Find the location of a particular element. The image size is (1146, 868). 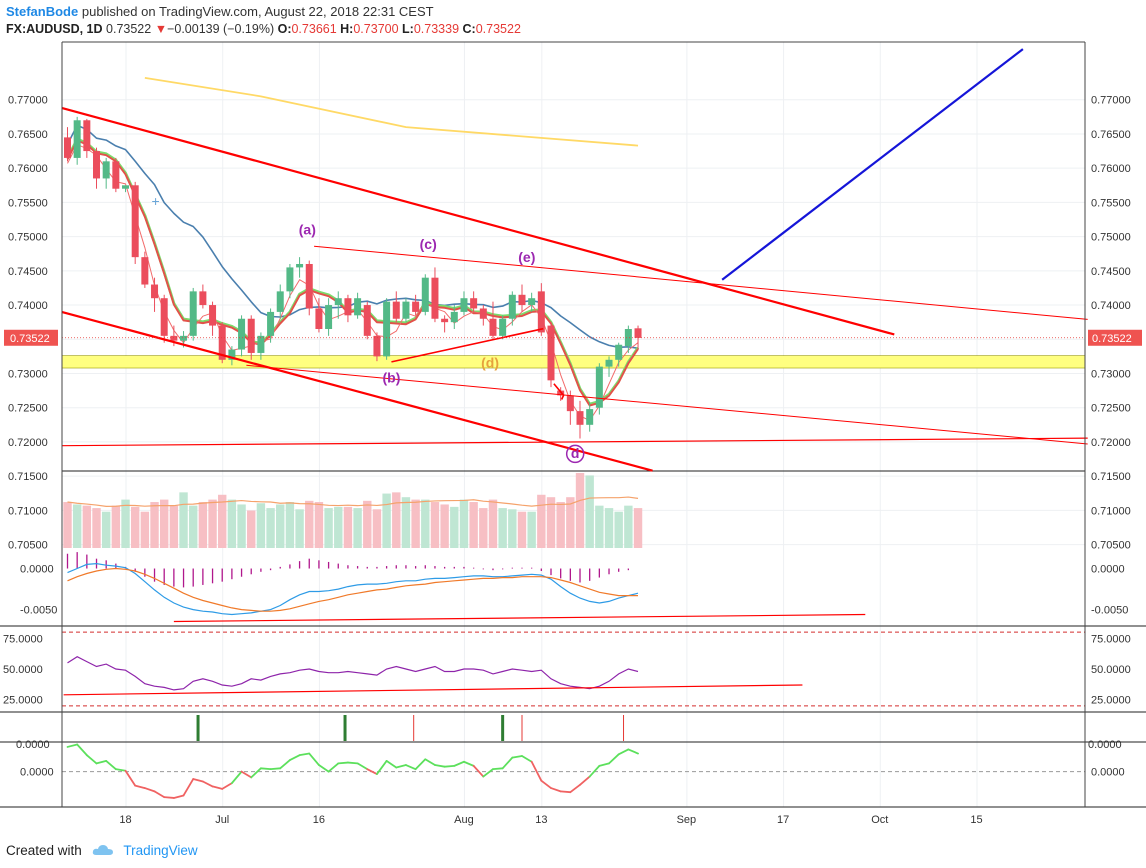

price-tick-right: 0.77000 is located at coordinates (1111, 101).